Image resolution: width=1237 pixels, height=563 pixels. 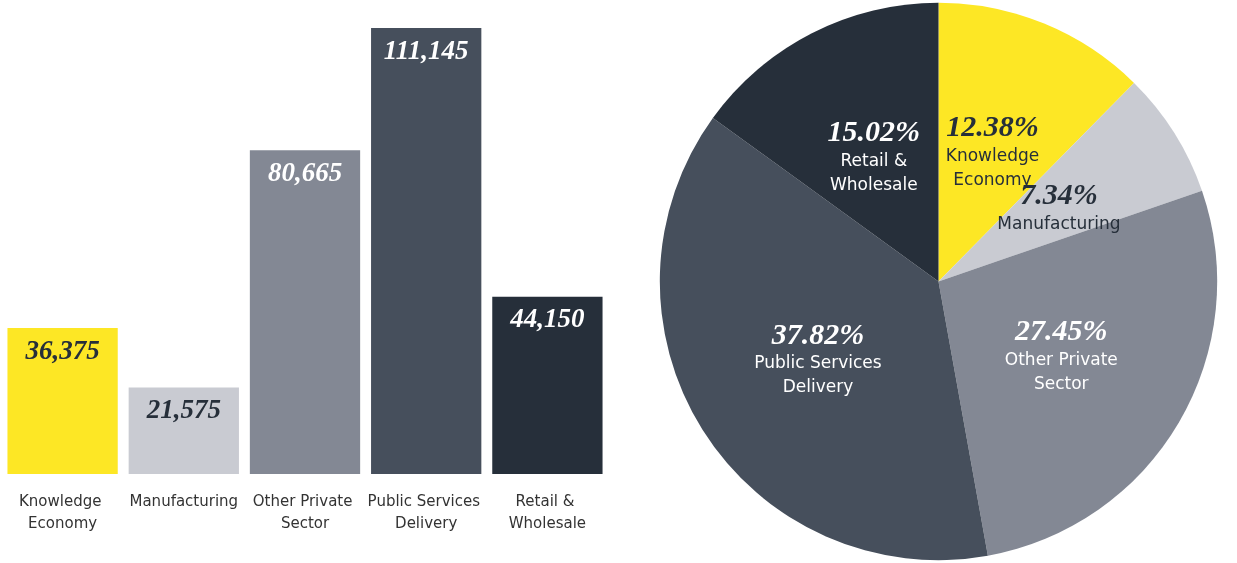 I want to click on data-label: 44,150, so click(x=547, y=318).